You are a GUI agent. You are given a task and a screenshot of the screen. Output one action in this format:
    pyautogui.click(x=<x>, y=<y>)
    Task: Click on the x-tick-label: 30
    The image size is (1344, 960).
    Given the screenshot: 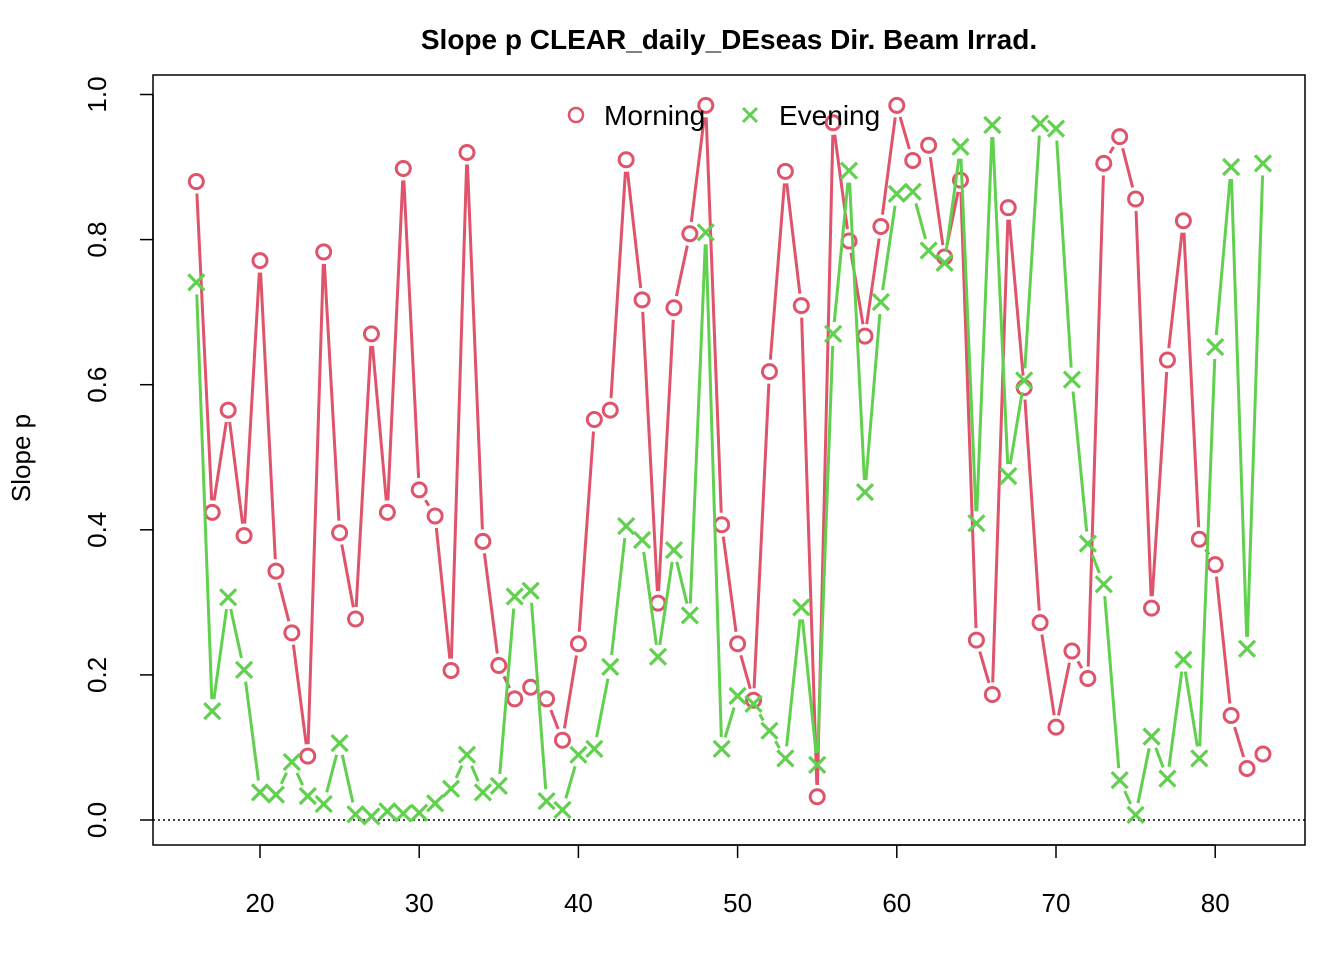 What is the action you would take?
    pyautogui.click(x=419, y=903)
    